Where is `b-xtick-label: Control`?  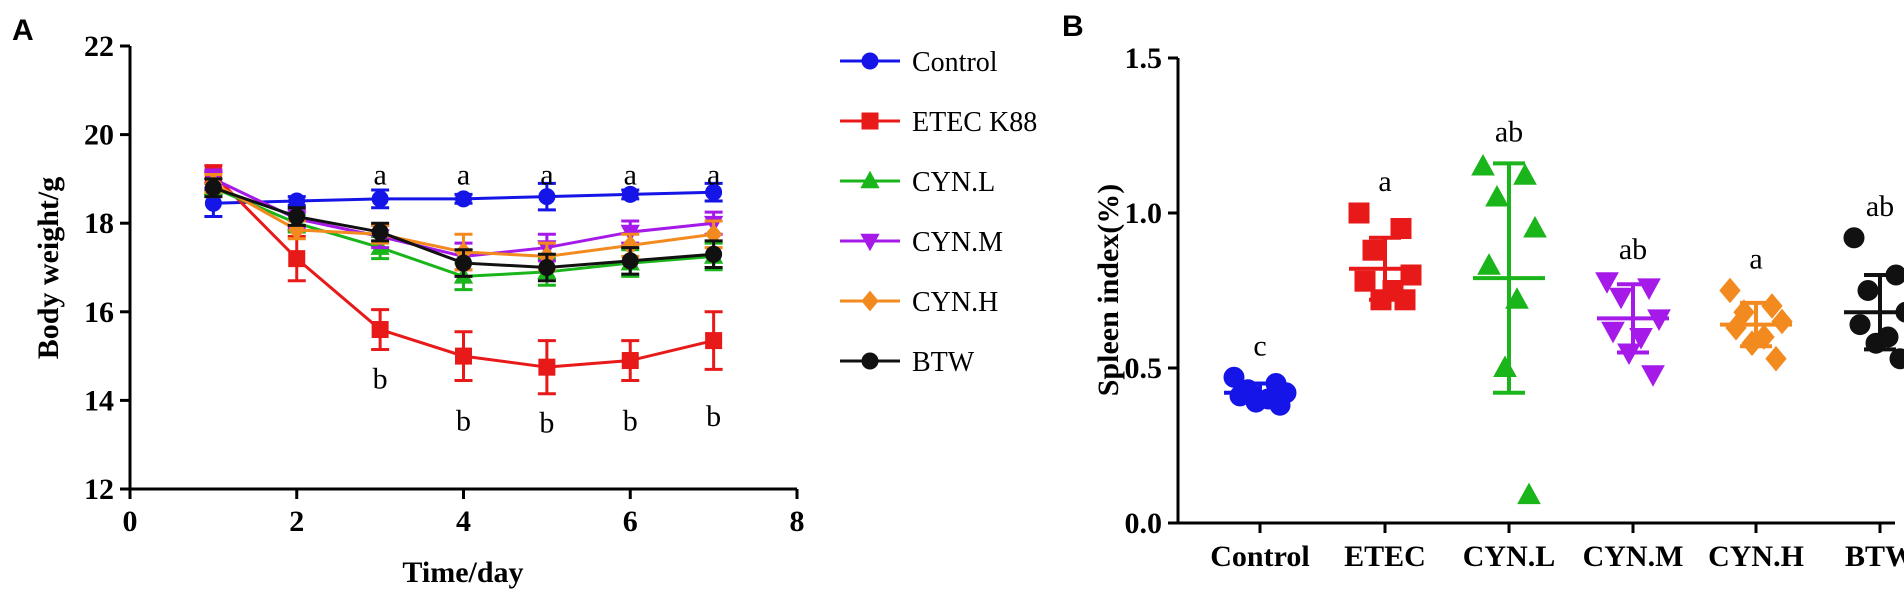
b-xtick-label: Control is located at coordinates (1259, 556).